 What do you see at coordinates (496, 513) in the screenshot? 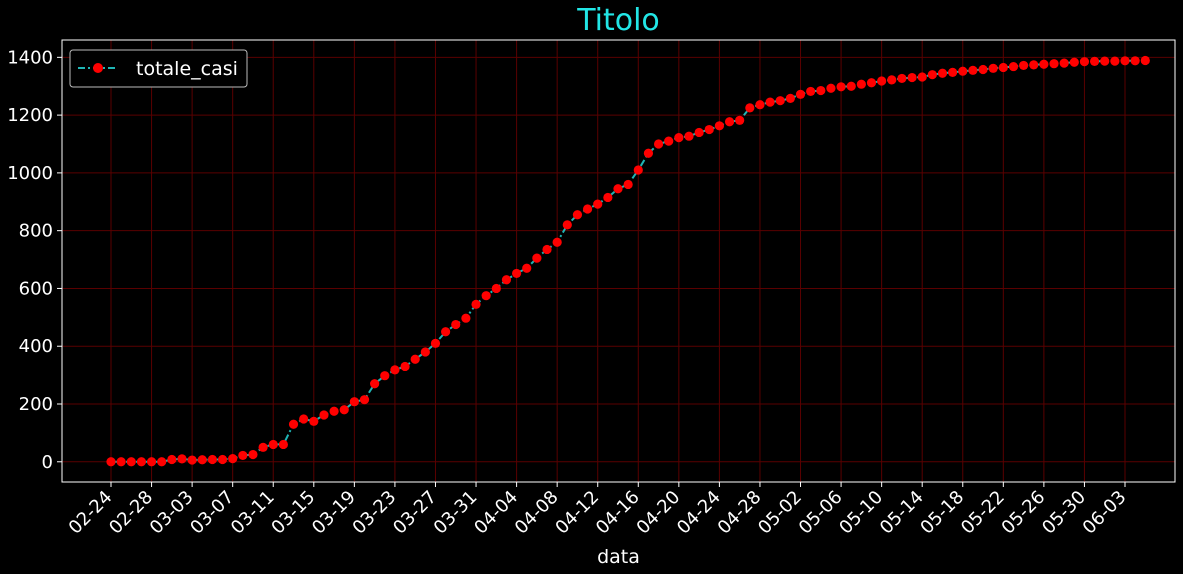
I see `x-tick-label: 04-04` at bounding box center [496, 513].